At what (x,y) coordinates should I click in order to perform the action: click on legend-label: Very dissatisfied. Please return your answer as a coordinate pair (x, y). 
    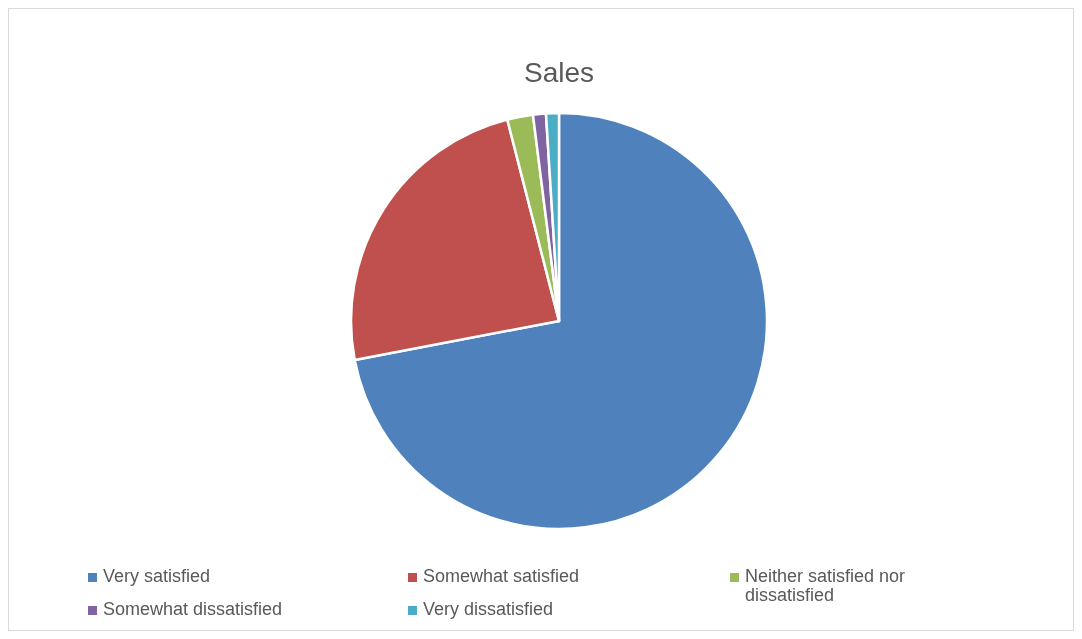
    Looking at the image, I should click on (488, 609).